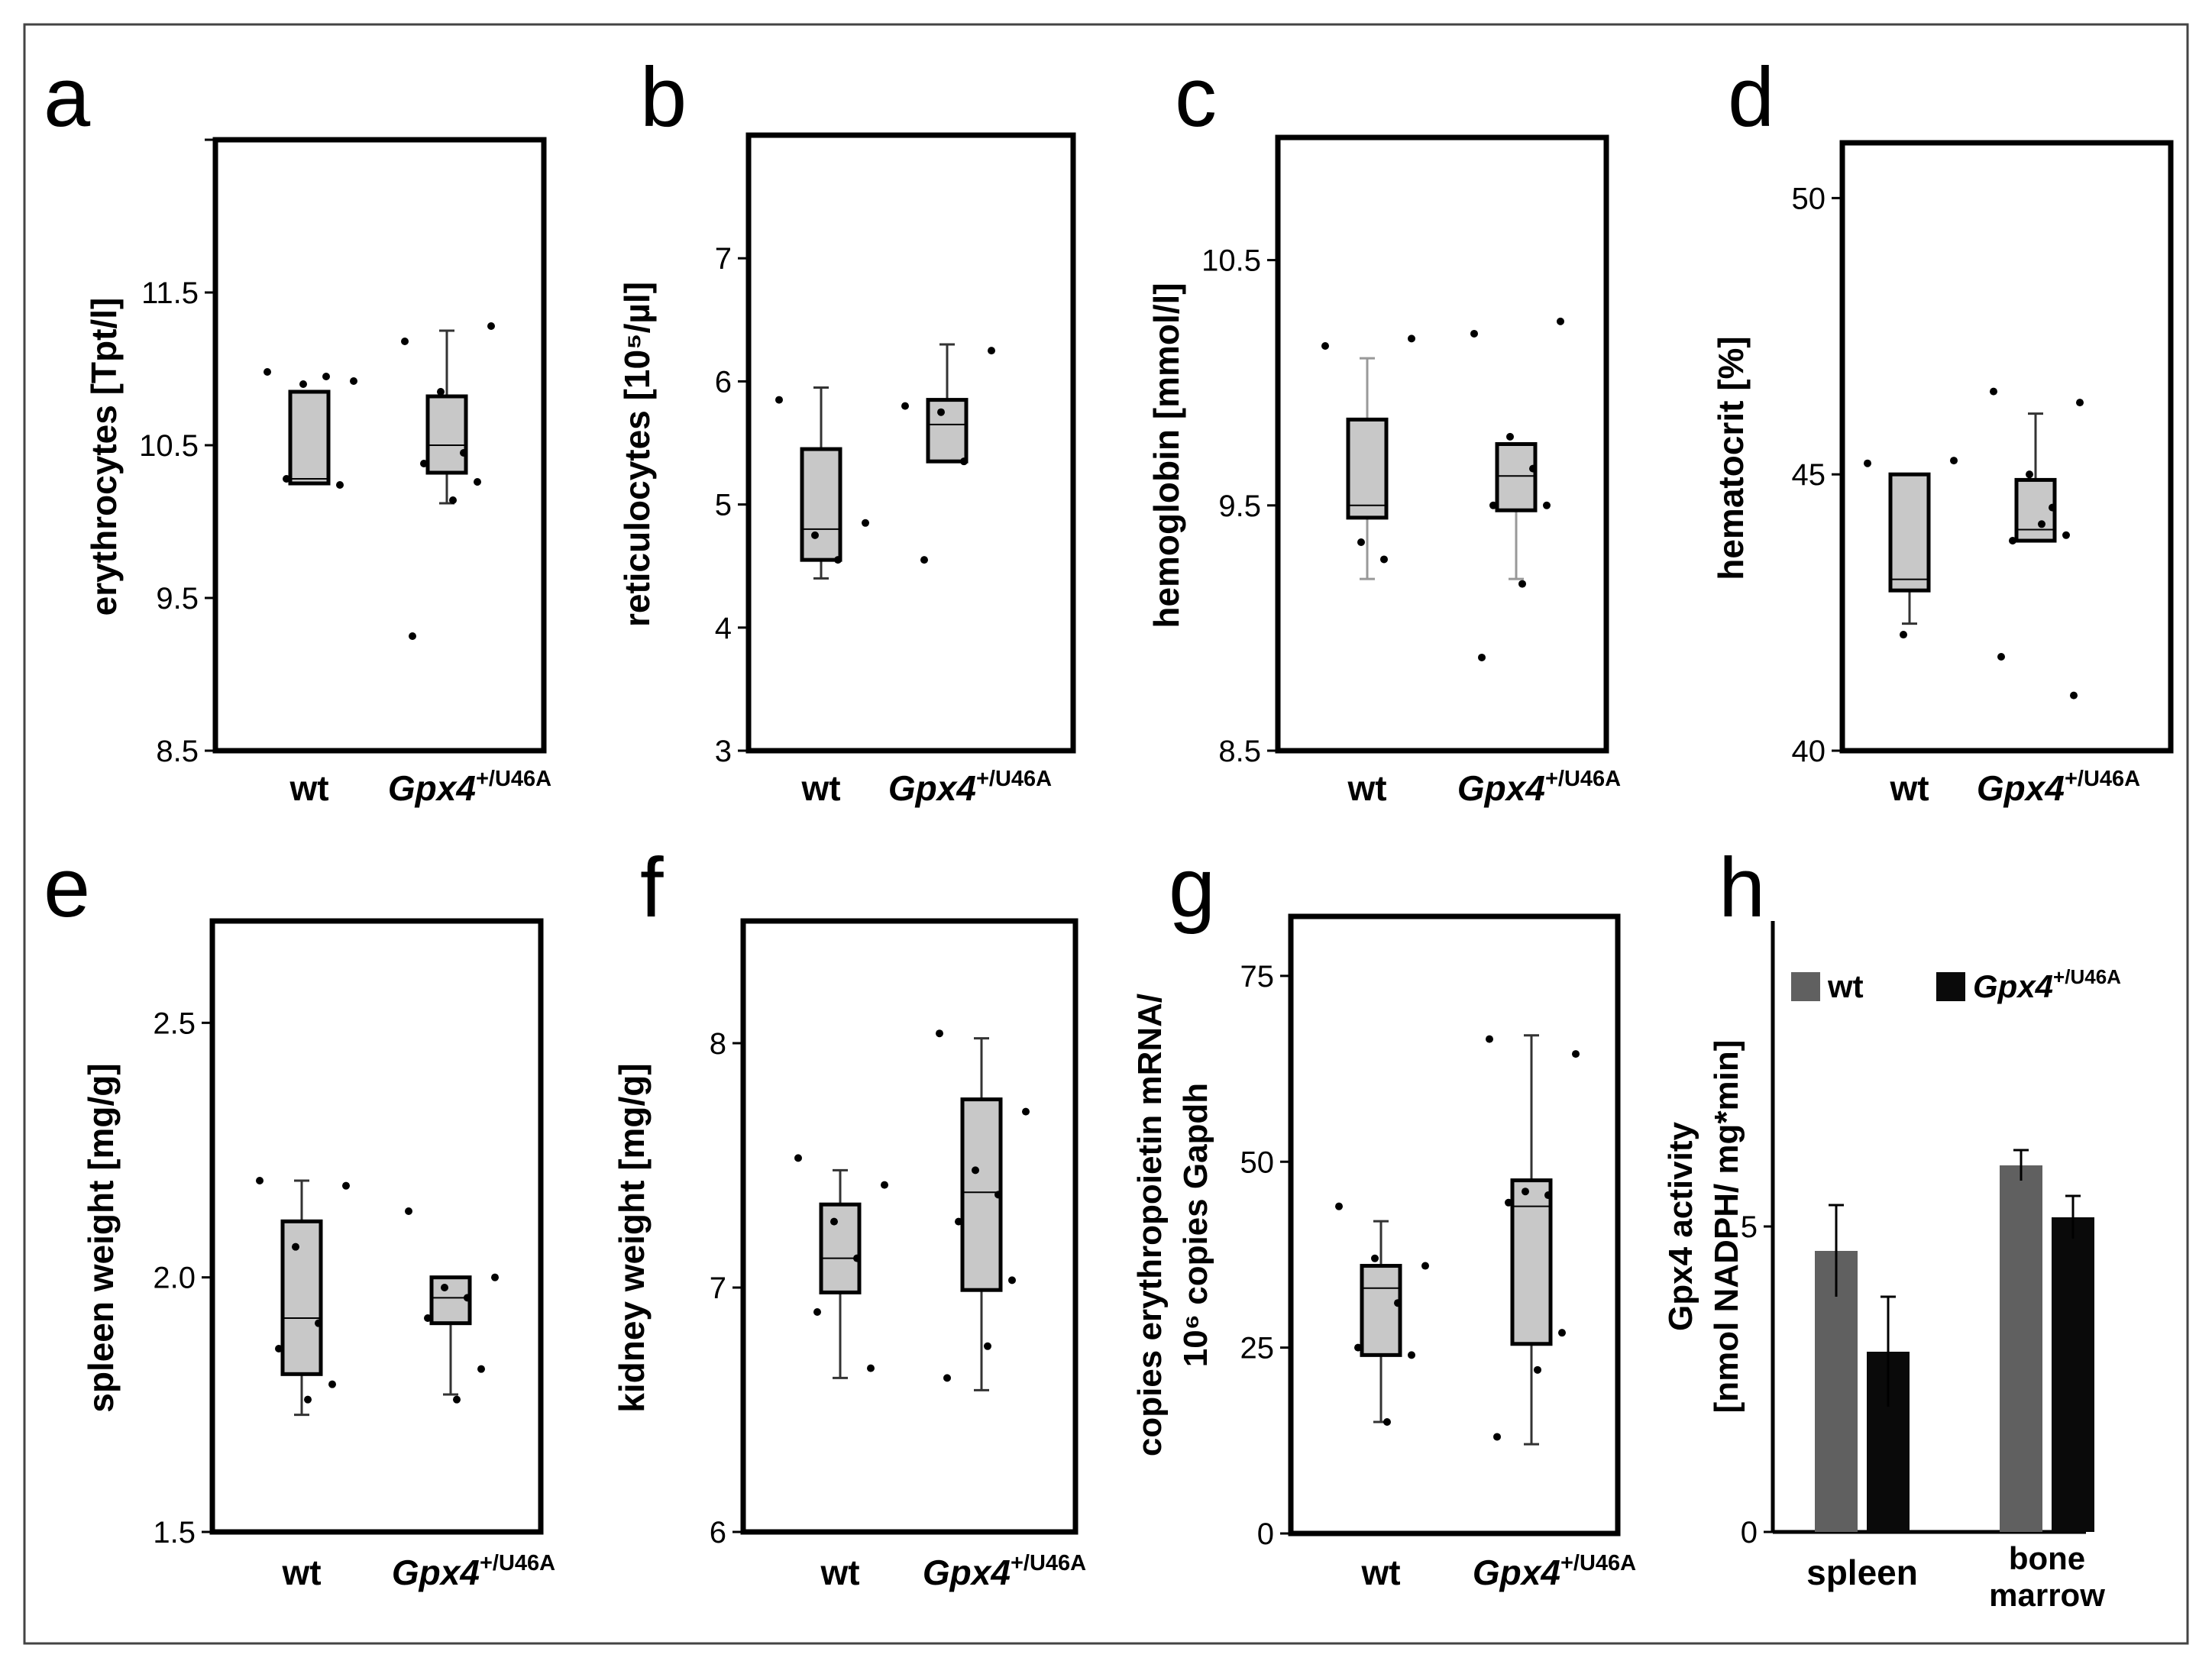 The image size is (2212, 1661). Describe the element at coordinates (2047, 1595) in the screenshot. I see `x-category-label: marrow` at that location.